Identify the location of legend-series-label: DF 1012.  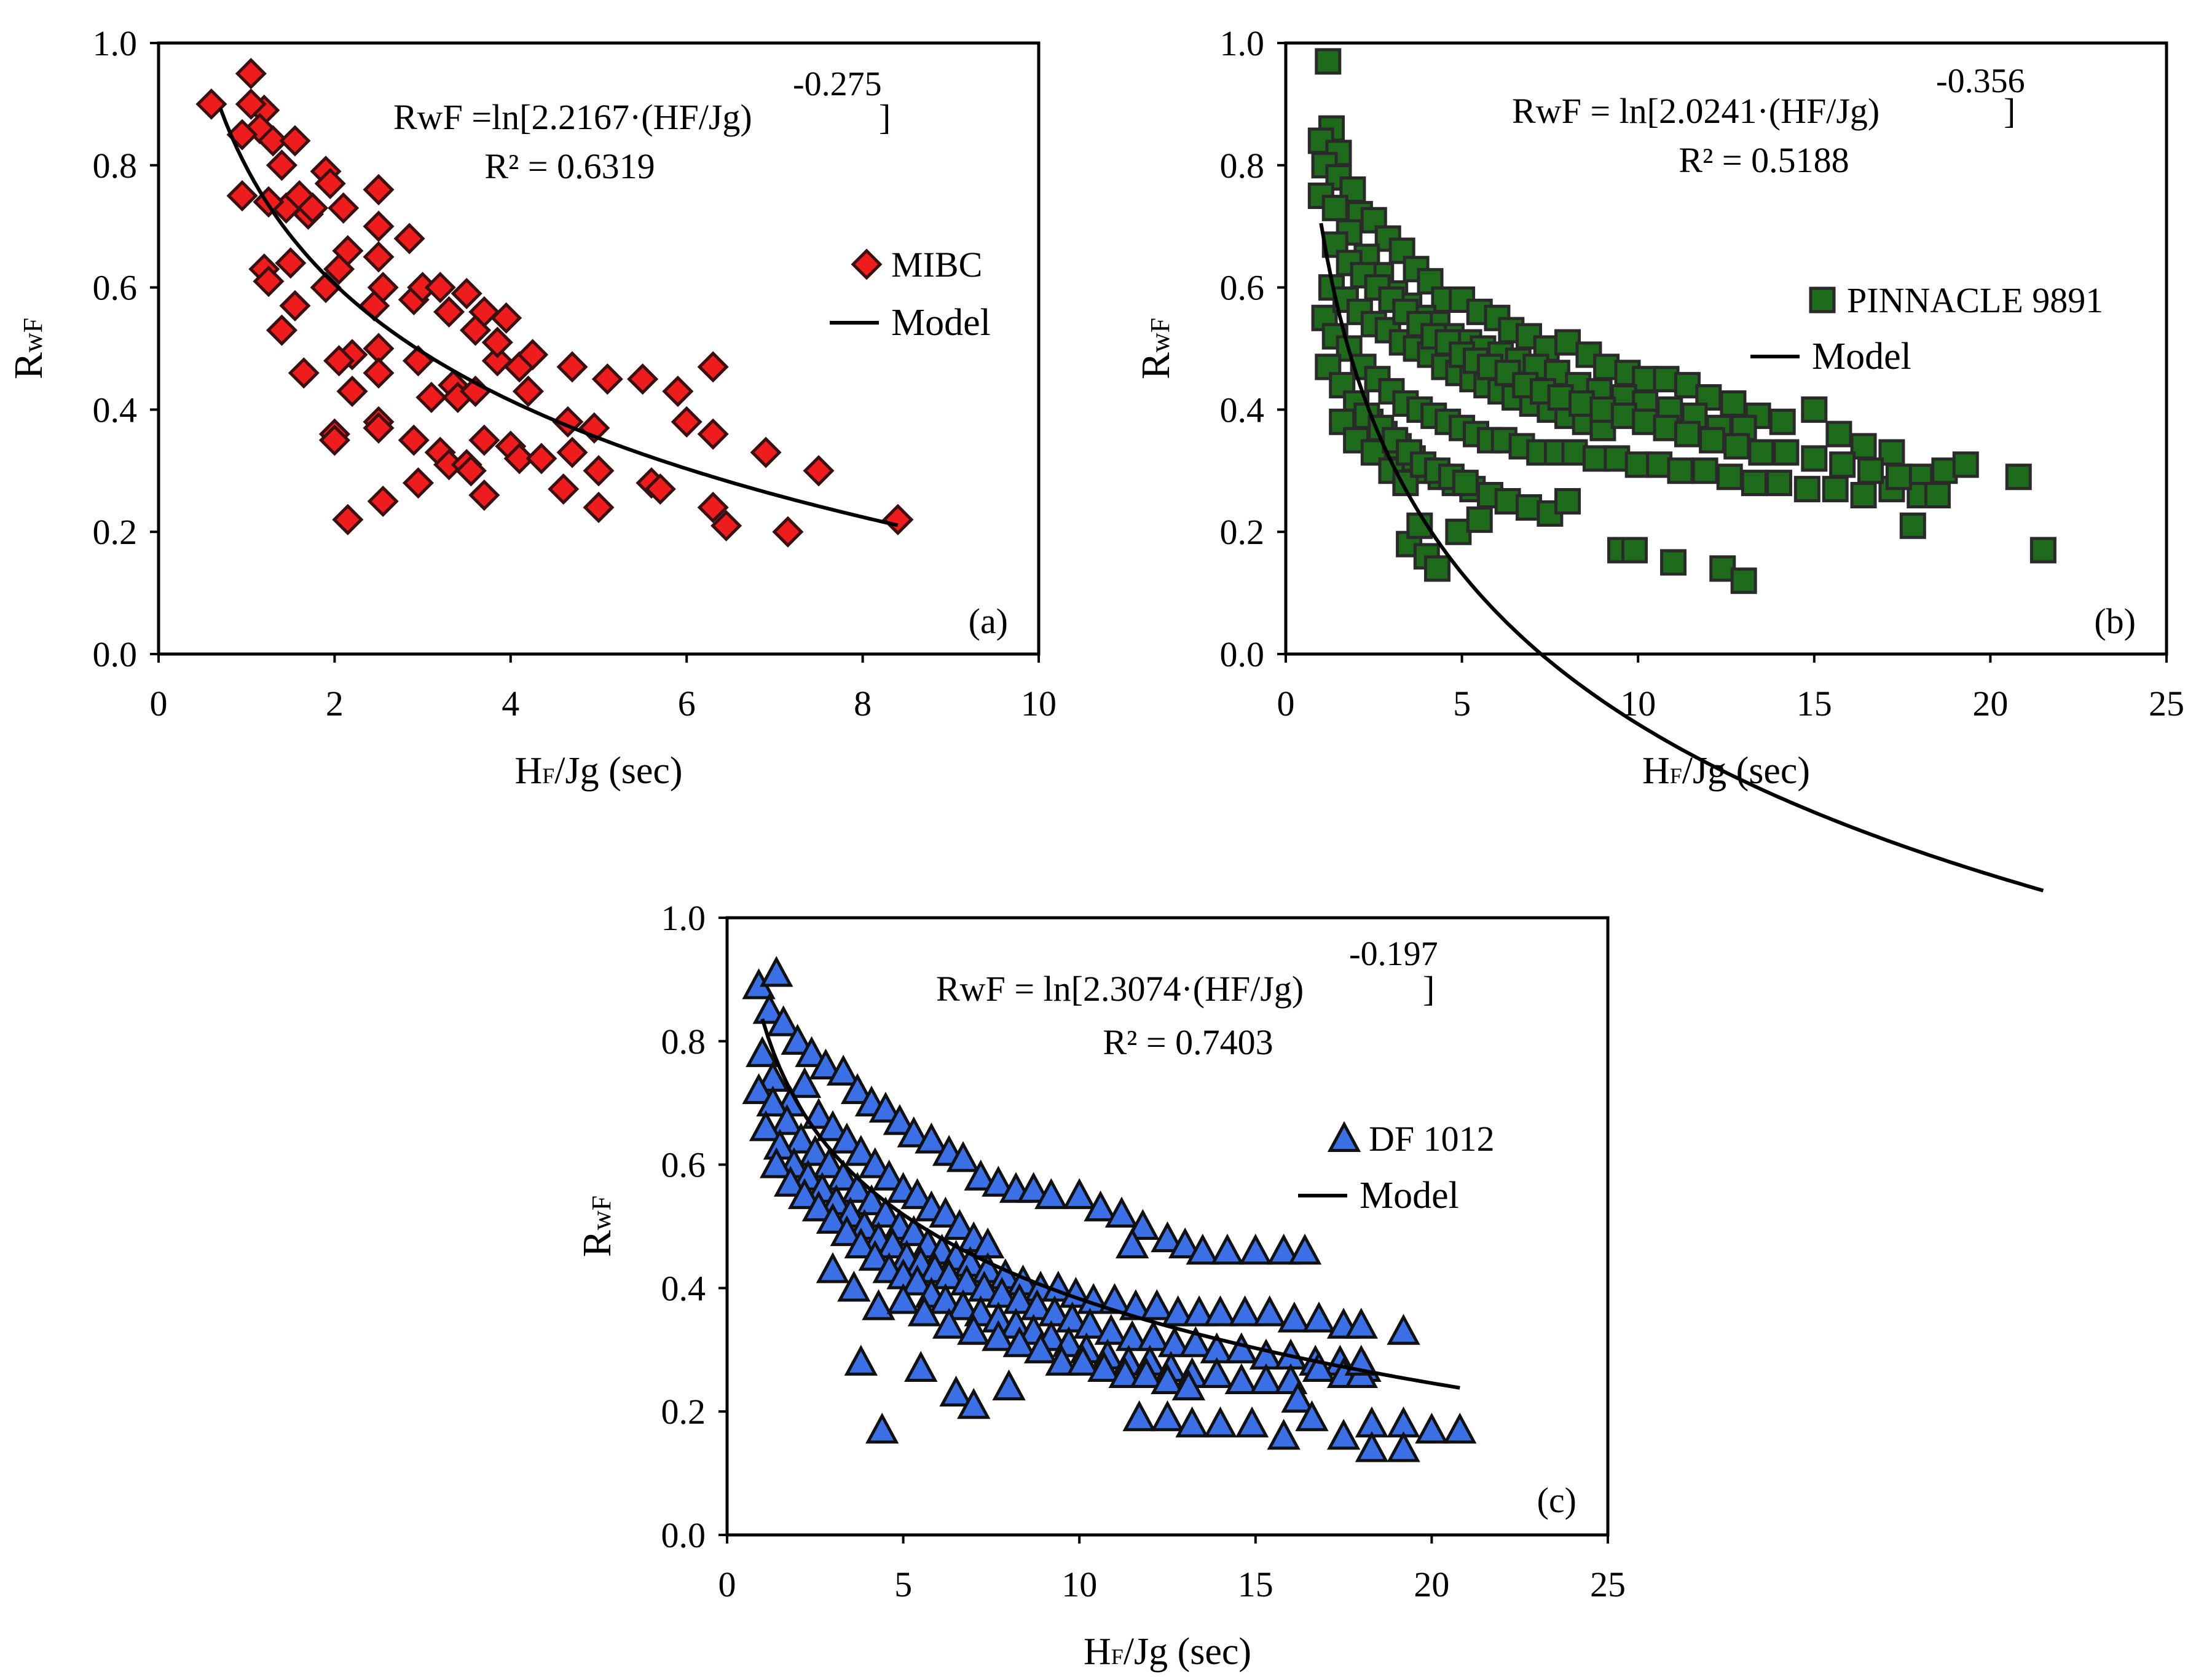
(1432, 1139).